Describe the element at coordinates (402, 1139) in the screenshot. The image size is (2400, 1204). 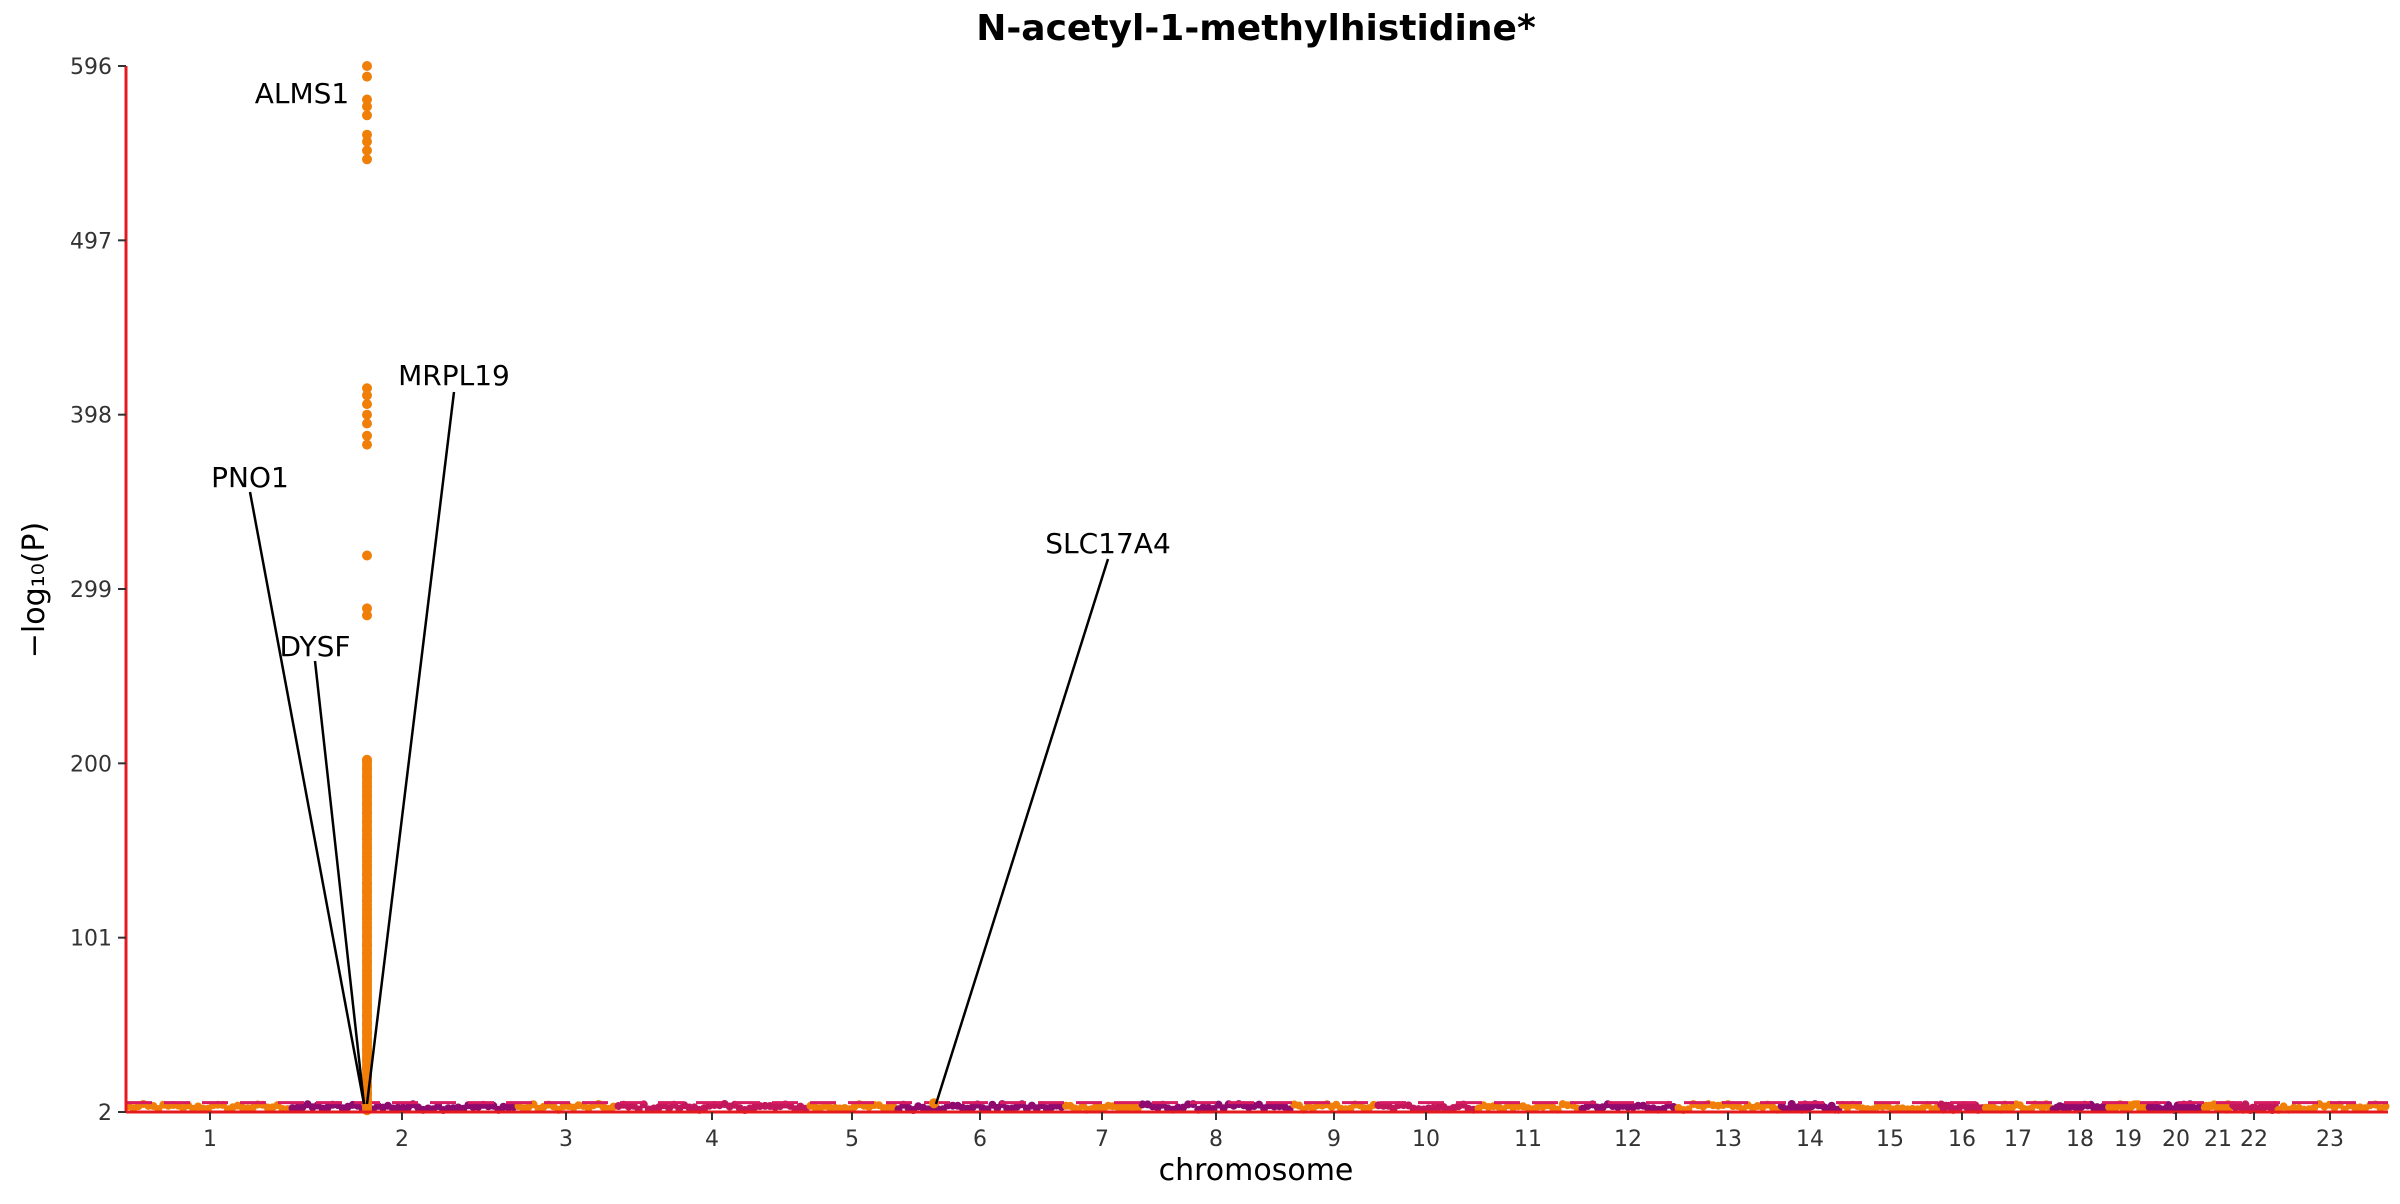
I see `x-tick-label: 2` at that location.